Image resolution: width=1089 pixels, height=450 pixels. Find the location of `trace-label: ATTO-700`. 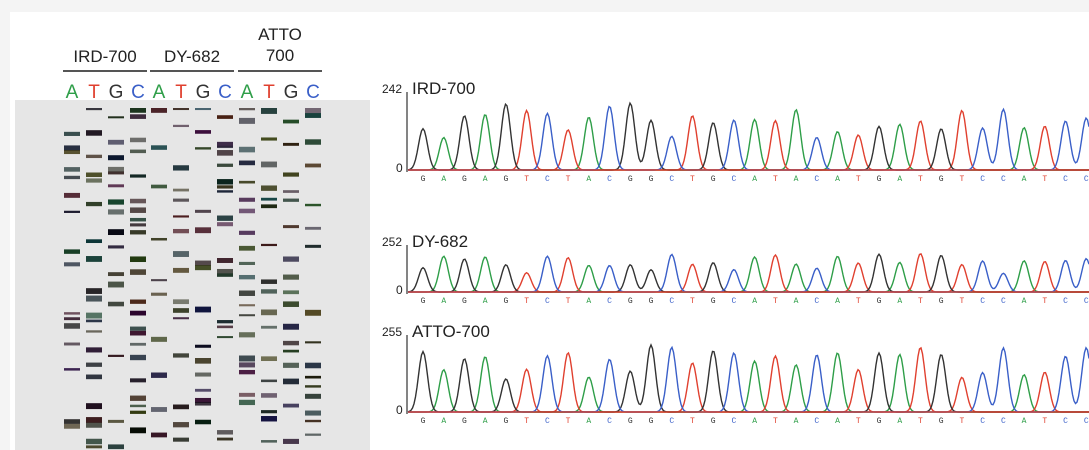

trace-label: ATTO-700 is located at coordinates (451, 331).